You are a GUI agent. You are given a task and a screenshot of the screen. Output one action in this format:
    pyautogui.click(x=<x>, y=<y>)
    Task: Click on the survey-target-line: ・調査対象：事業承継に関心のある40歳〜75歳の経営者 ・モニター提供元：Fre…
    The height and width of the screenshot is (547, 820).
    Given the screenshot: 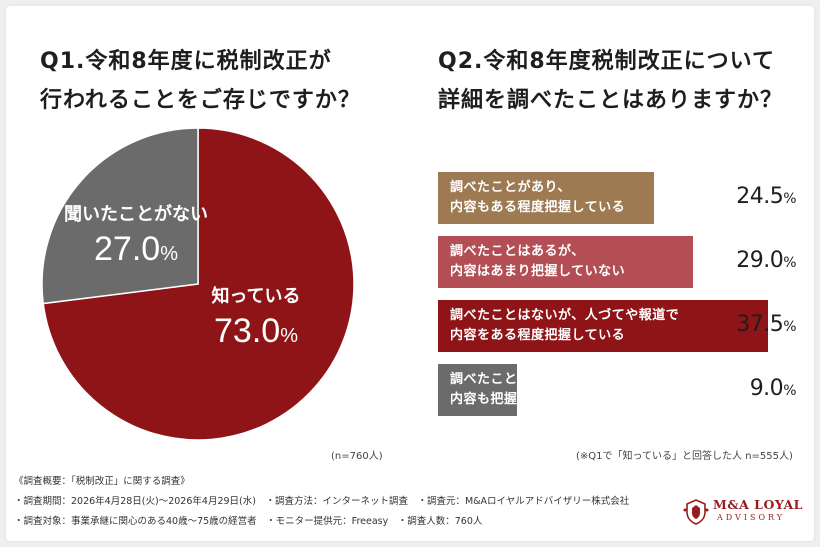 What is the action you would take?
    pyautogui.click(x=248, y=521)
    